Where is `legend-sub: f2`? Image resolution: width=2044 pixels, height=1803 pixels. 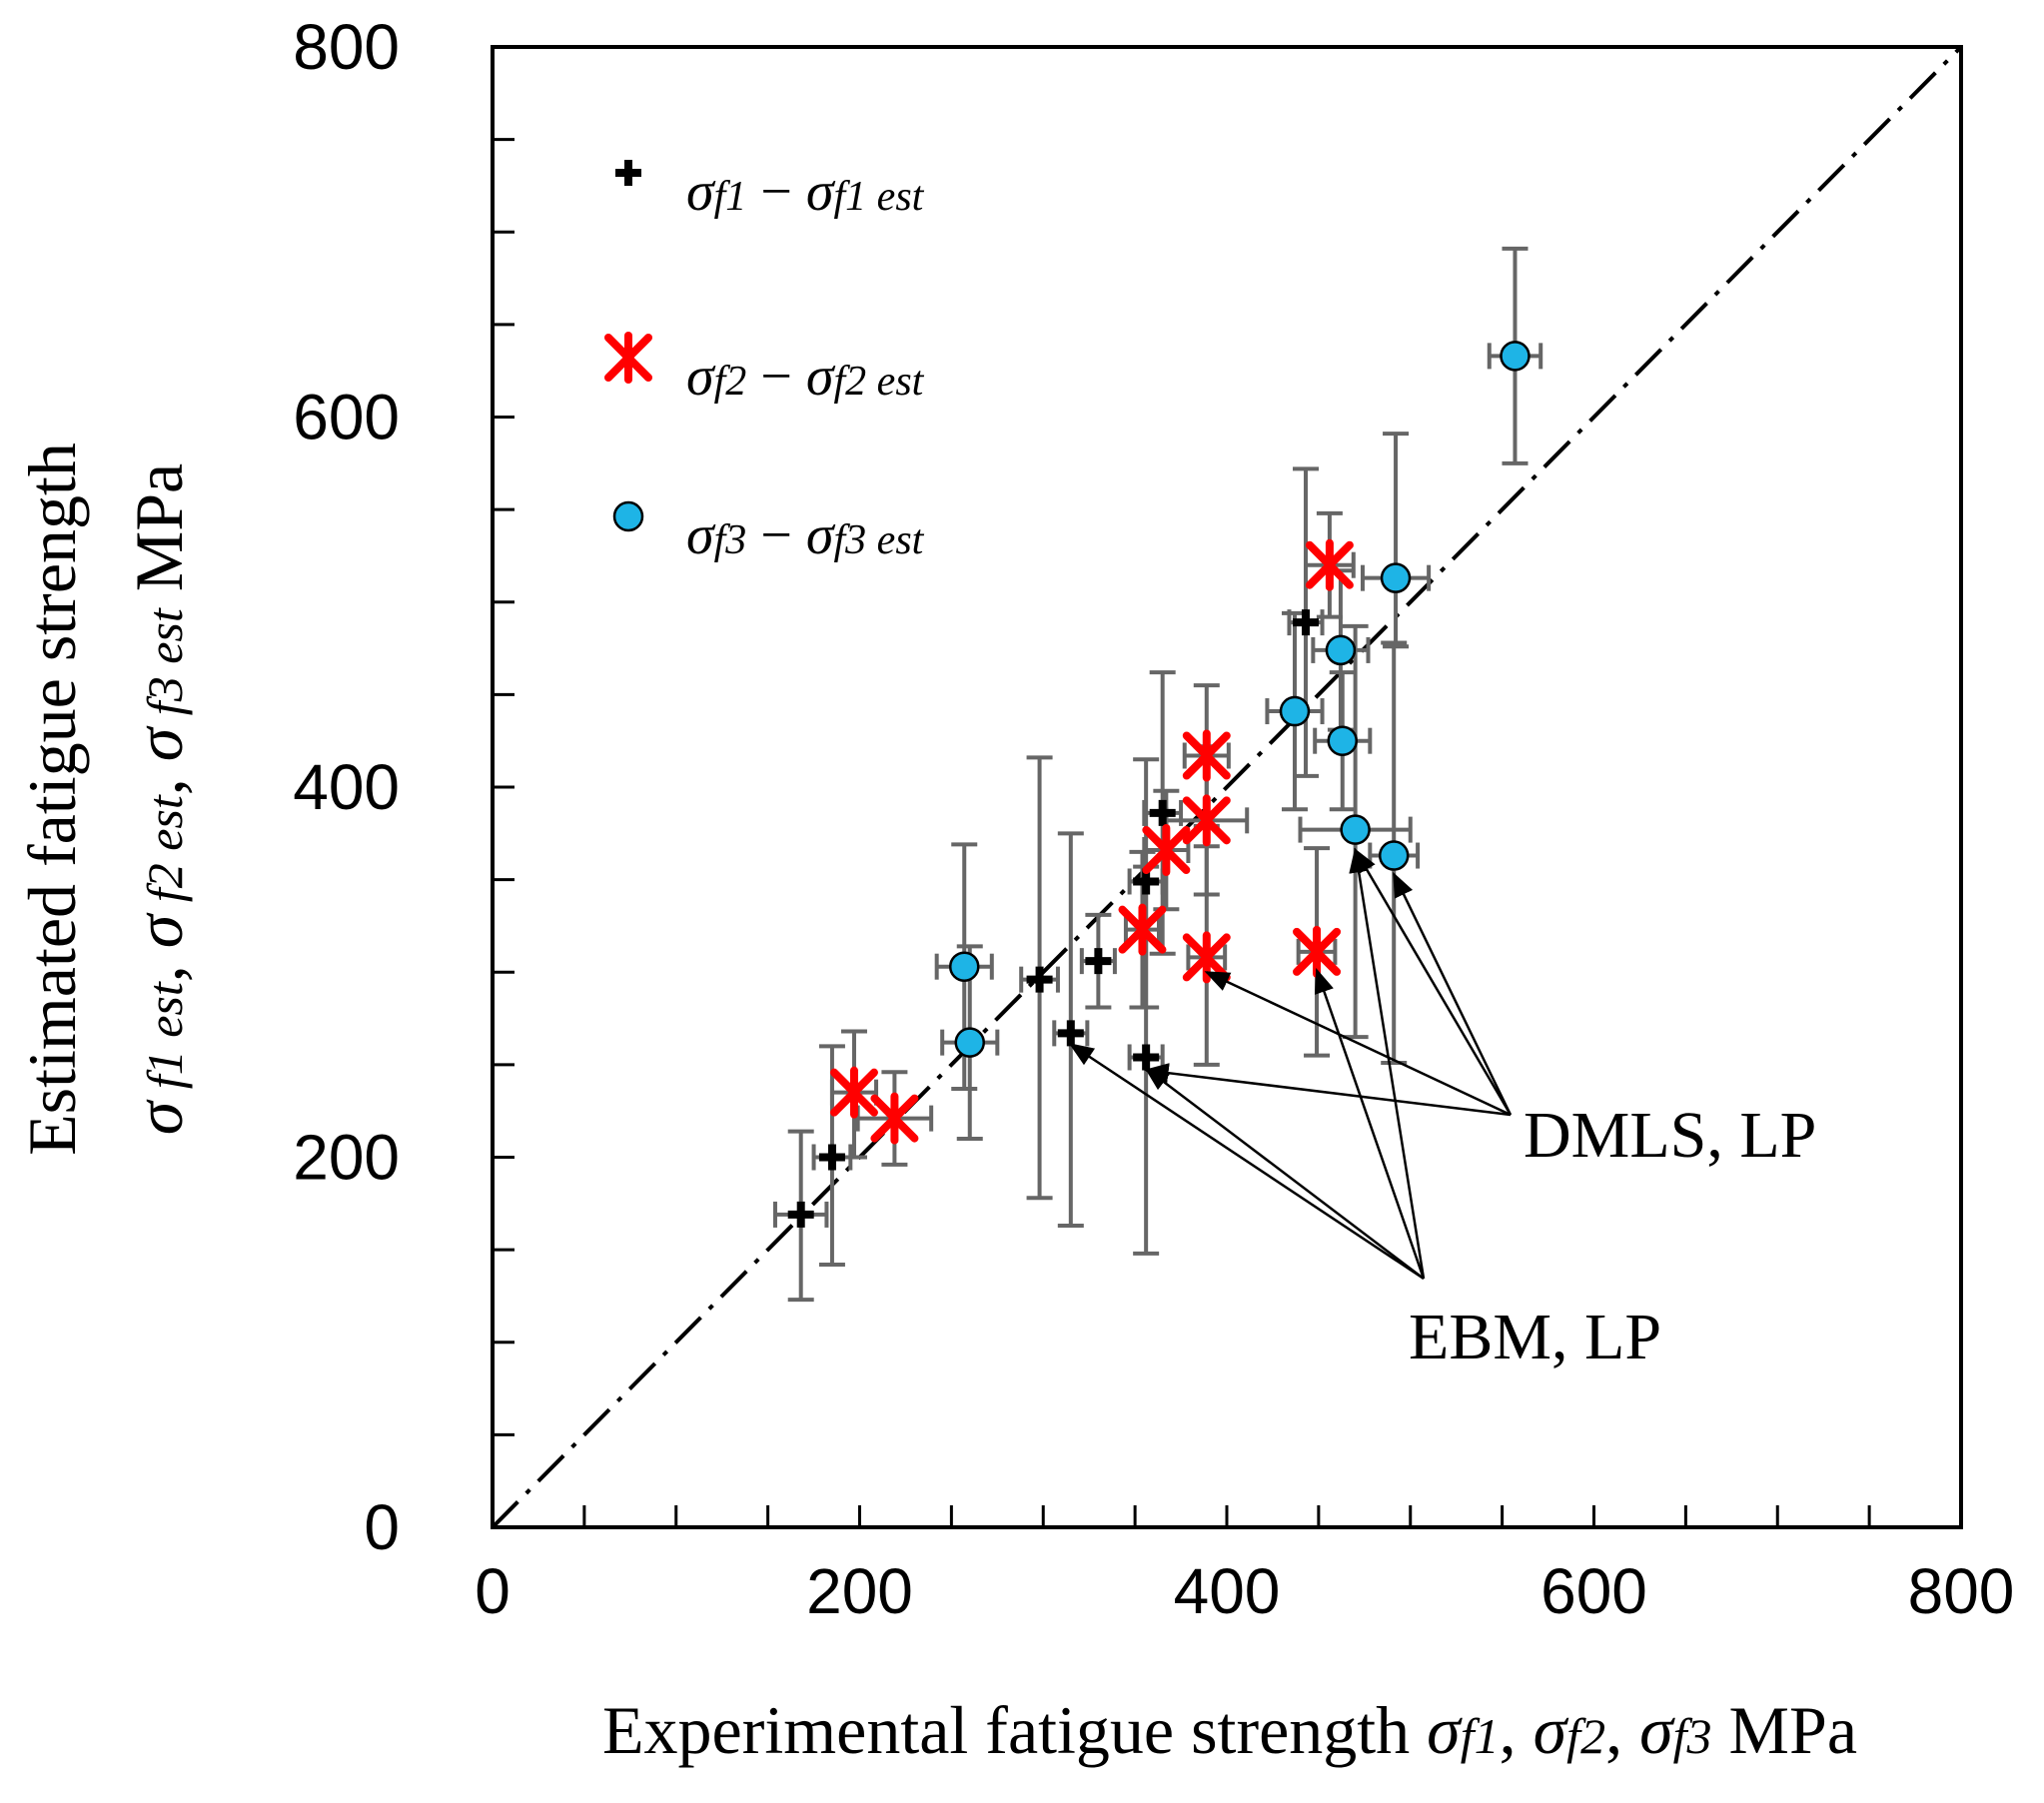
legend-sub: f2 is located at coordinates (730, 382).